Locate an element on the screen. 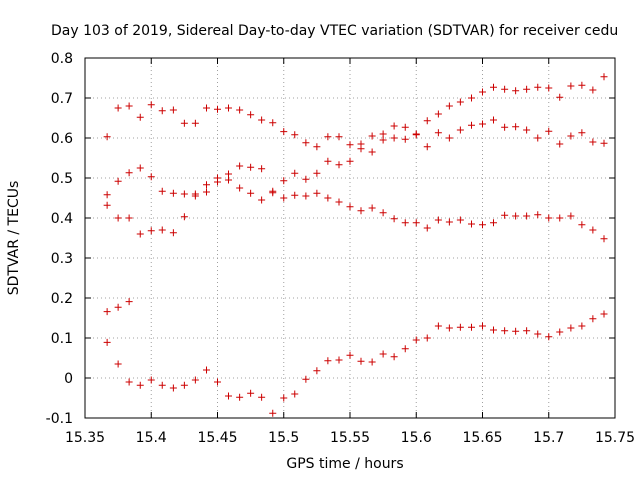 The height and width of the screenshot is (480, 640). y-axis-label: SDTVAR / TECUs is located at coordinates (14, 238).